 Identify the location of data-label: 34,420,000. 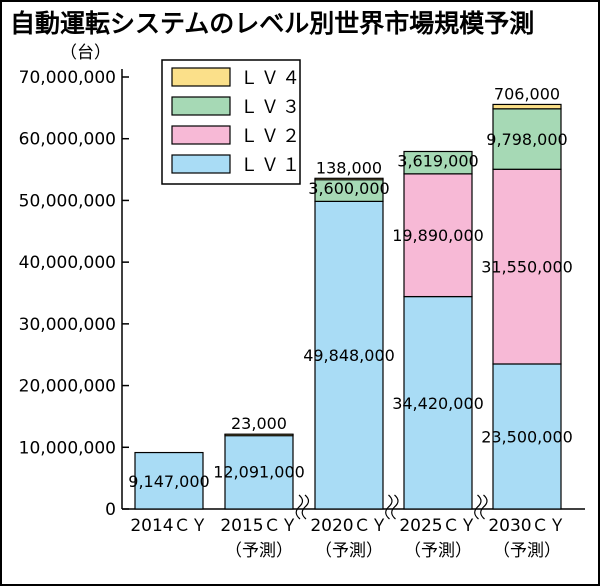
(438, 403).